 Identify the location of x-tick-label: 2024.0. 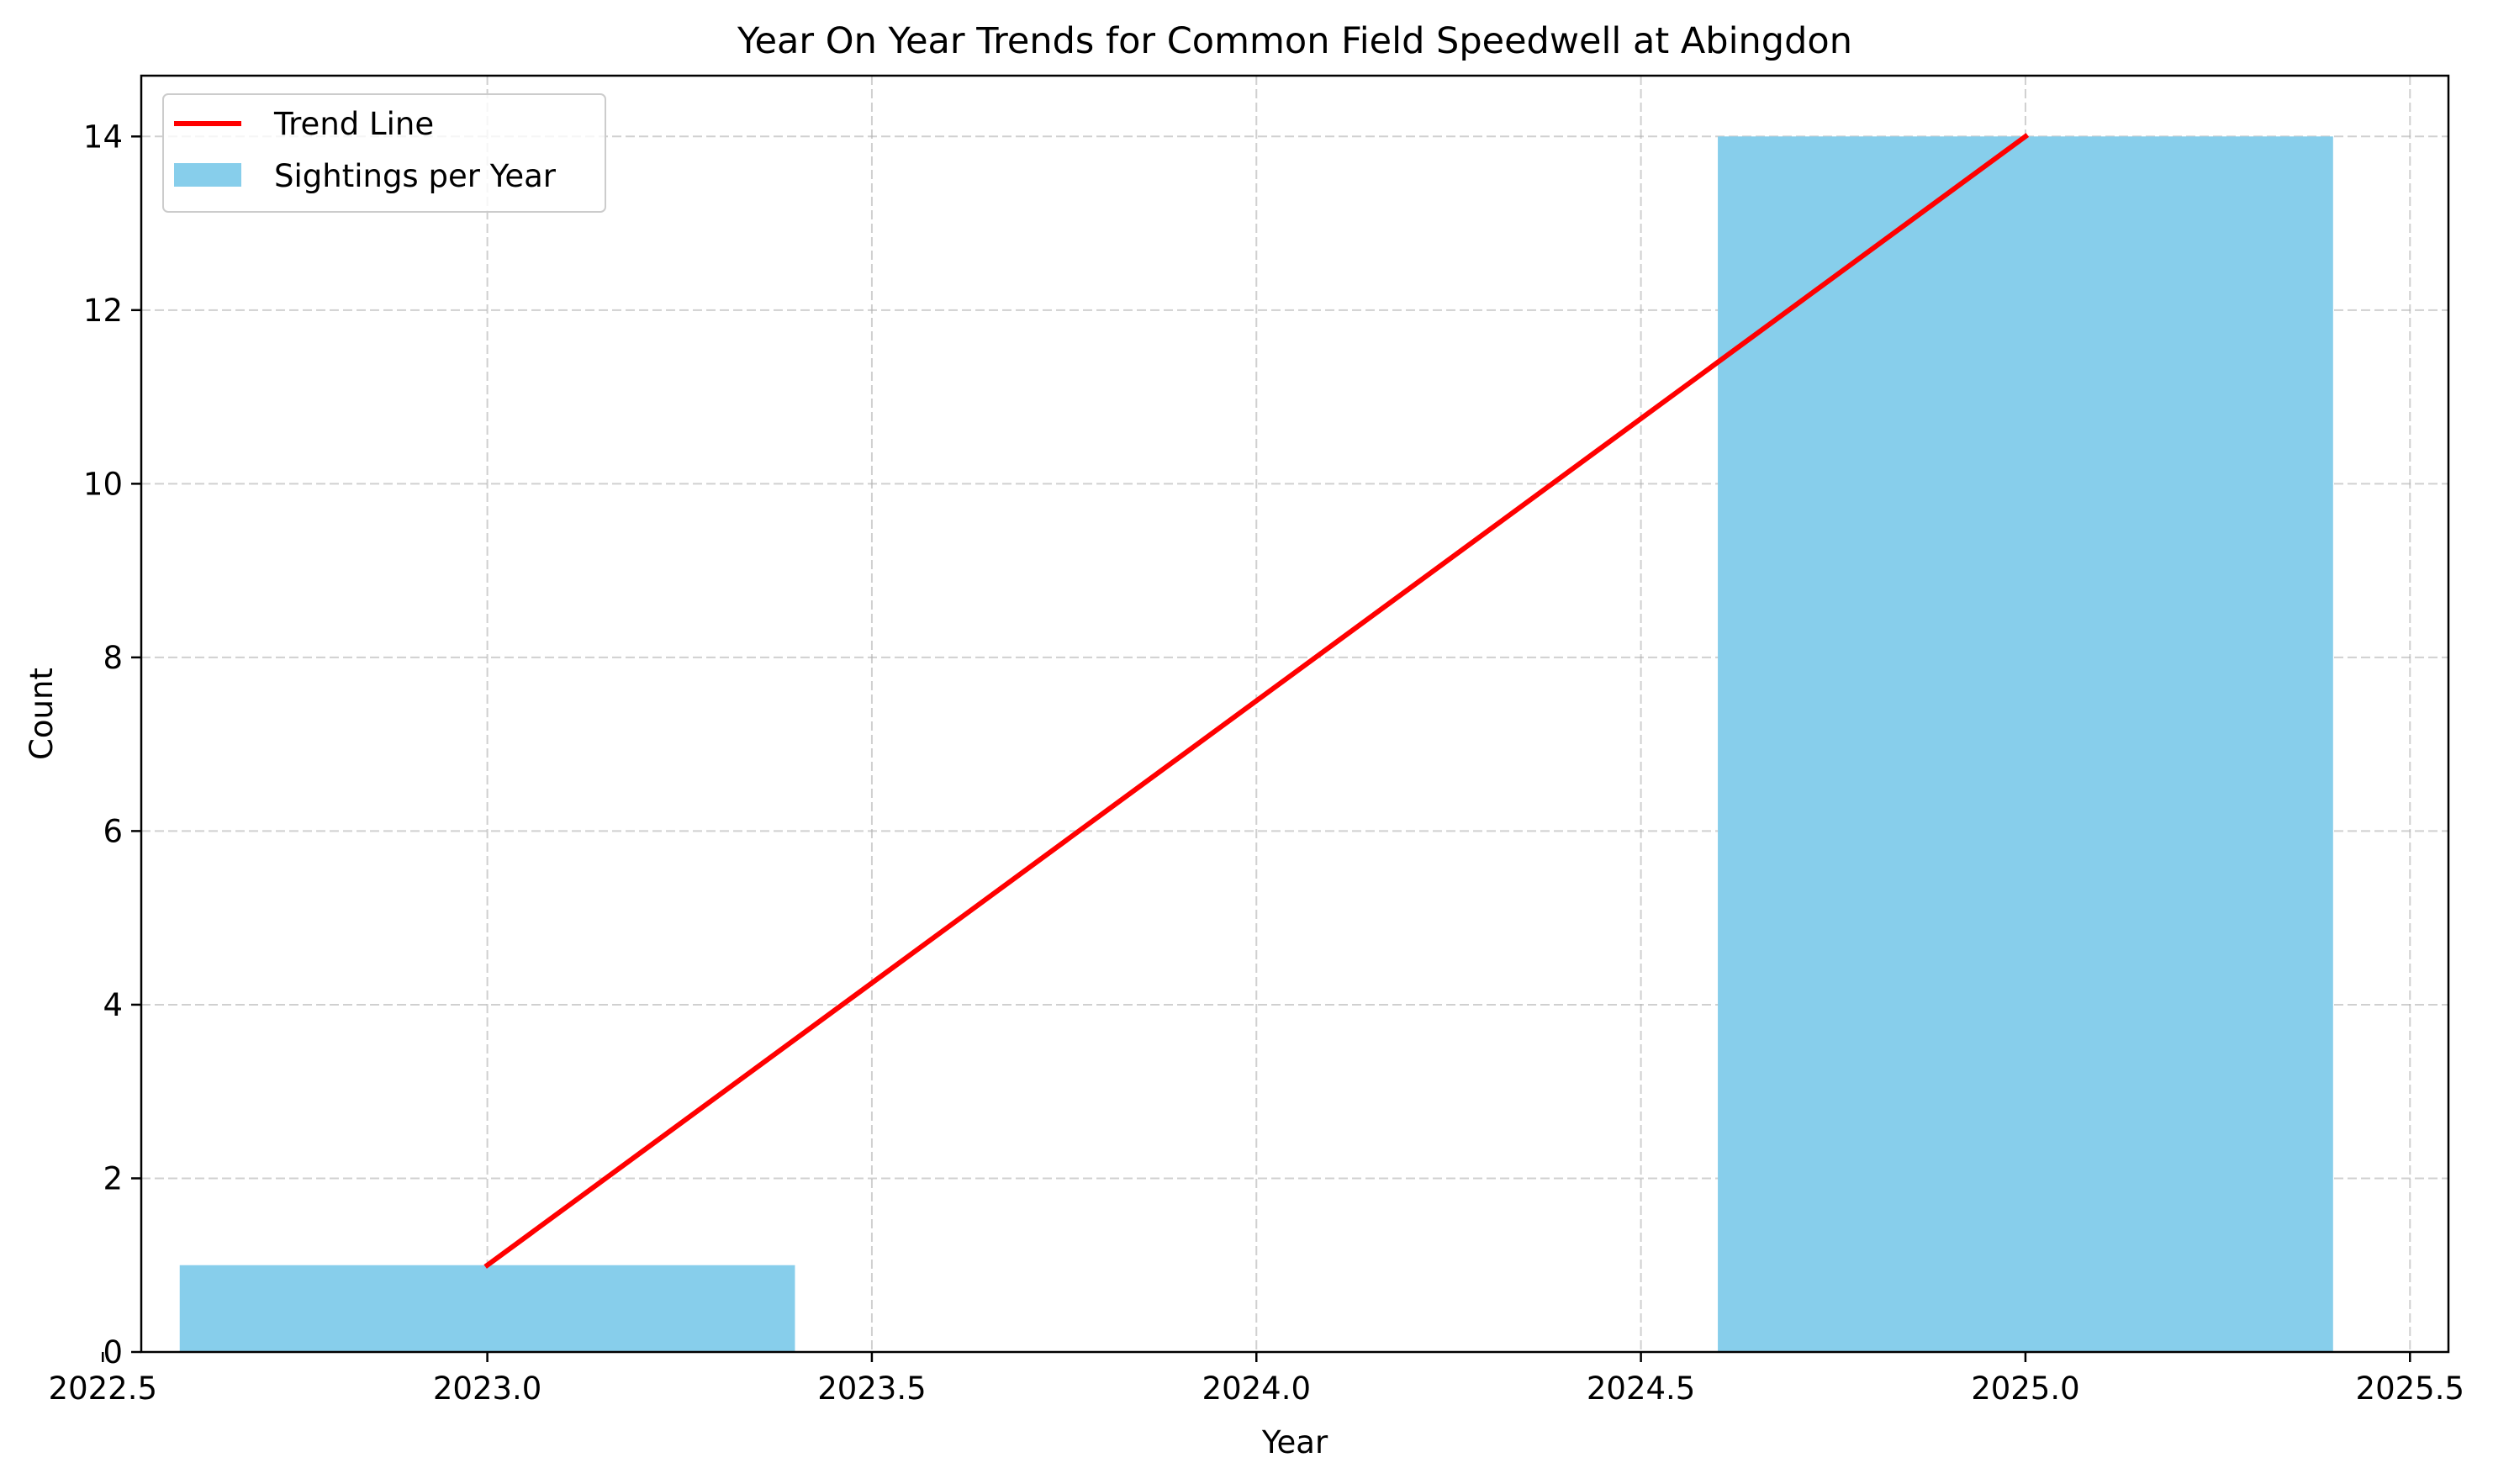
(1256, 1388).